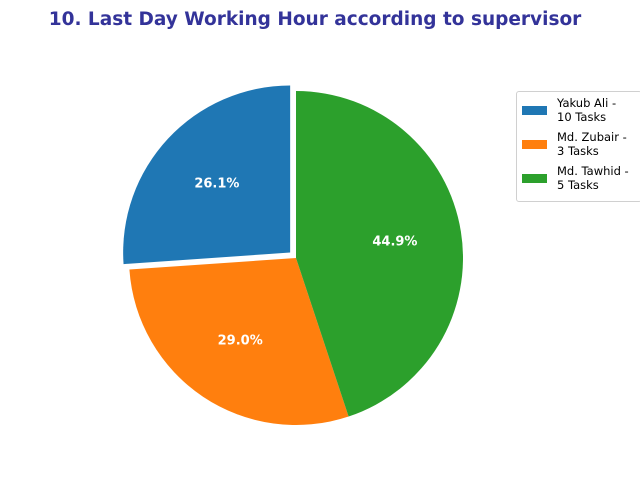 The image size is (640, 480). I want to click on slice-percent-label: 44.9%, so click(394, 242).